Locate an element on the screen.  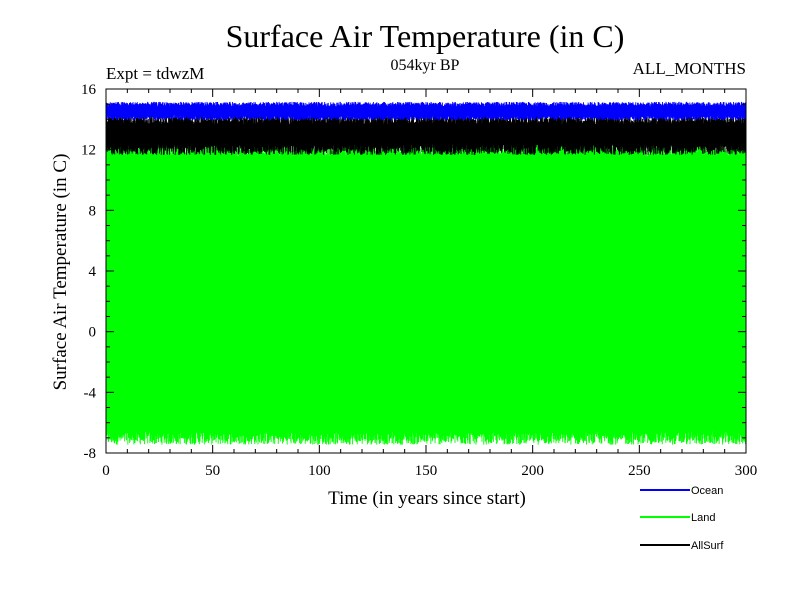
x-axis-label: Time (in years since start) is located at coordinates (427, 498).